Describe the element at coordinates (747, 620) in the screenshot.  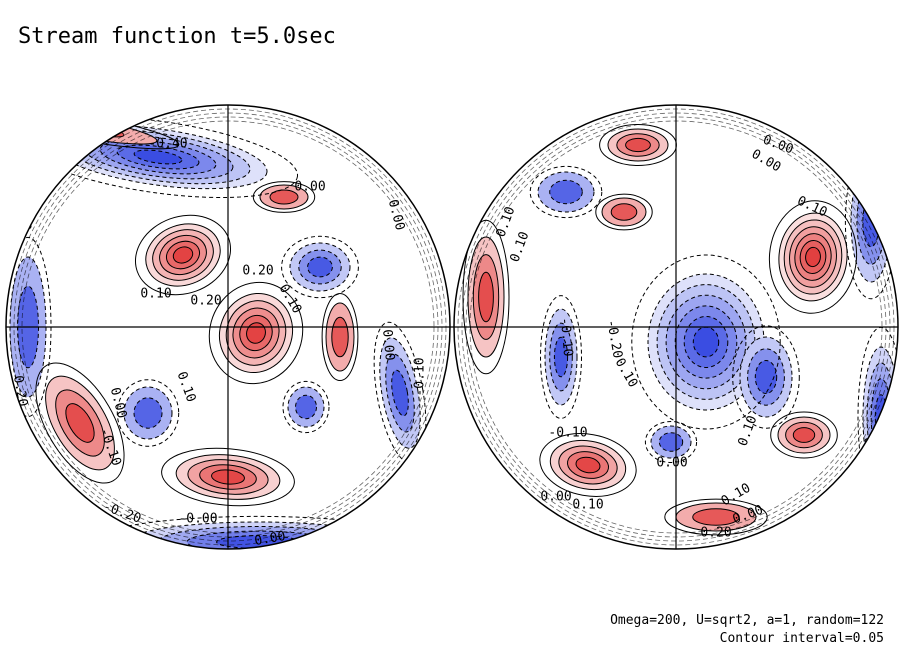
I see `parameters-caption: Omega=200, U=sqrt2, a=1, random=122` at that location.